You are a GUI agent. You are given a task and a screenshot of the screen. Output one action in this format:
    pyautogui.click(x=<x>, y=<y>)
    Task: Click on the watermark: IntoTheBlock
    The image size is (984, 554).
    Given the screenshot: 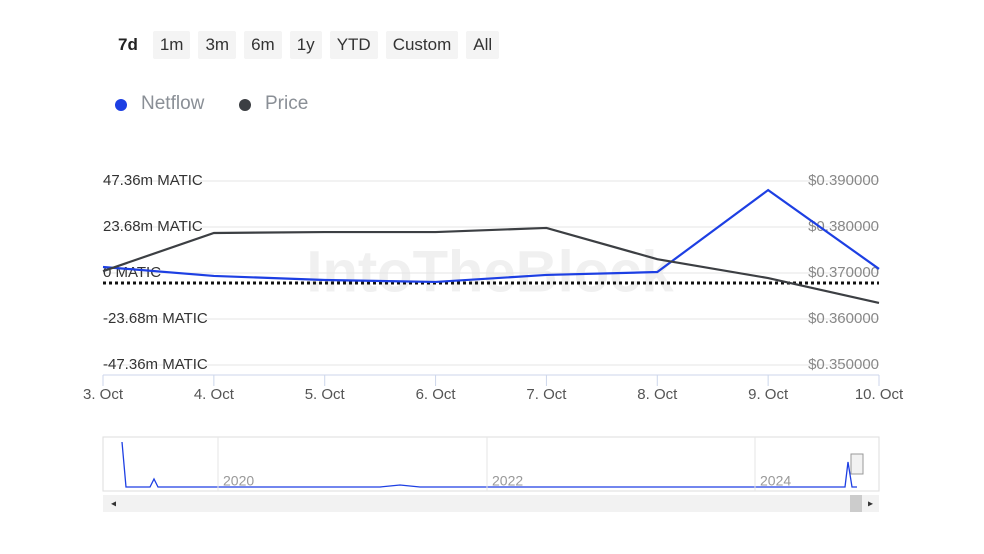 What is the action you would take?
    pyautogui.click(x=490, y=271)
    